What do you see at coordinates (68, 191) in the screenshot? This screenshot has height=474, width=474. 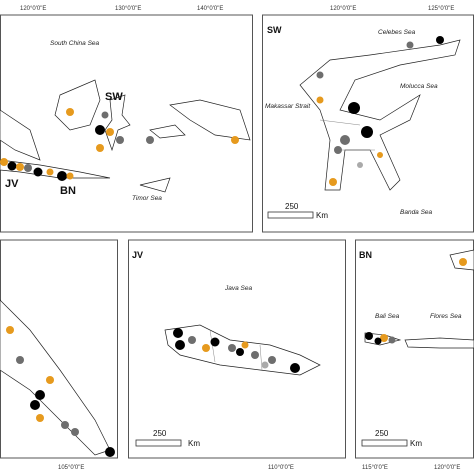 I see `region-label: BN` at bounding box center [68, 191].